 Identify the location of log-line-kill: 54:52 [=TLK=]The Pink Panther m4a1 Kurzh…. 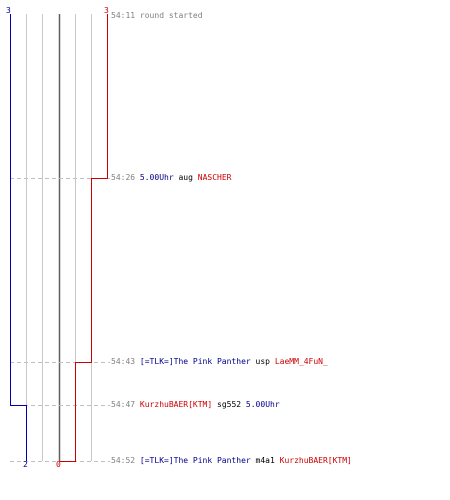
(231, 461).